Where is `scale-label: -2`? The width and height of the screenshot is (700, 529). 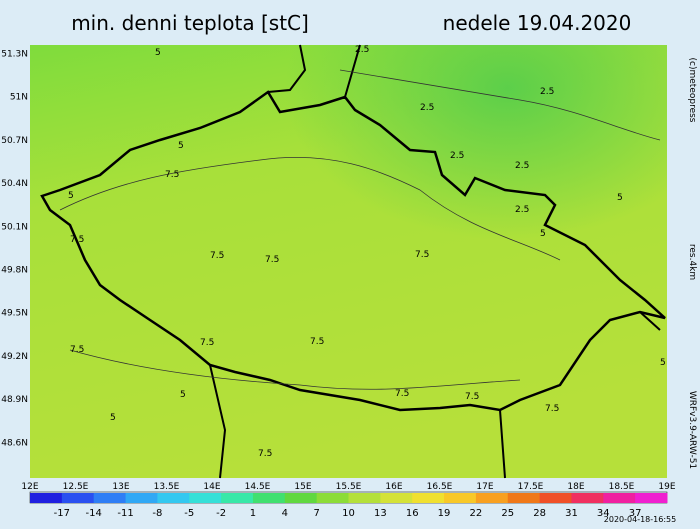 scale-label: -2 is located at coordinates (221, 513).